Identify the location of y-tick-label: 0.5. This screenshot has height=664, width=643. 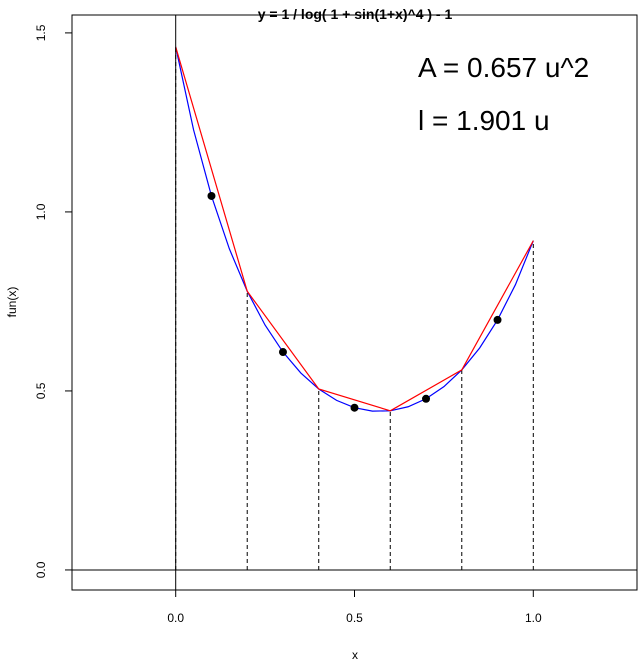
(41, 390).